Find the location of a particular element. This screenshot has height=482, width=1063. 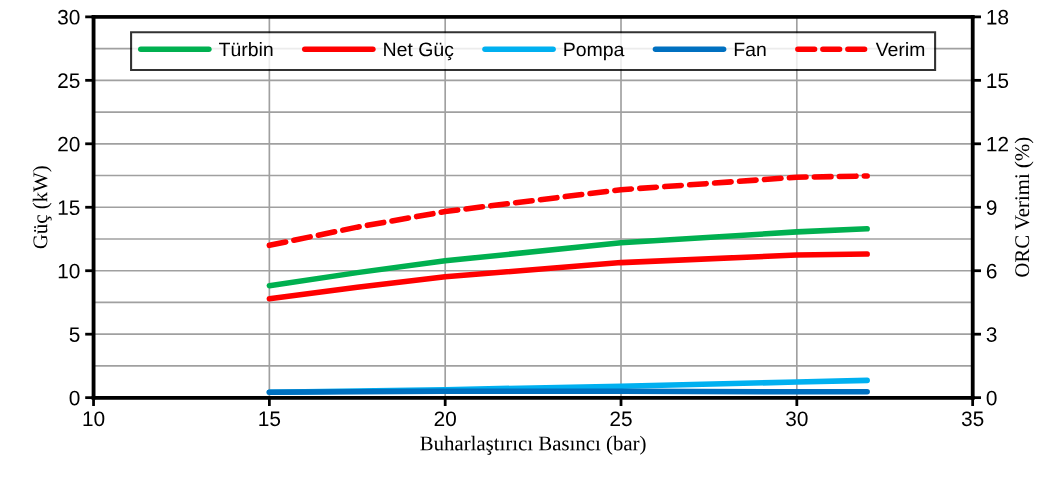

y-tick-label: 20 is located at coordinates (69, 144).